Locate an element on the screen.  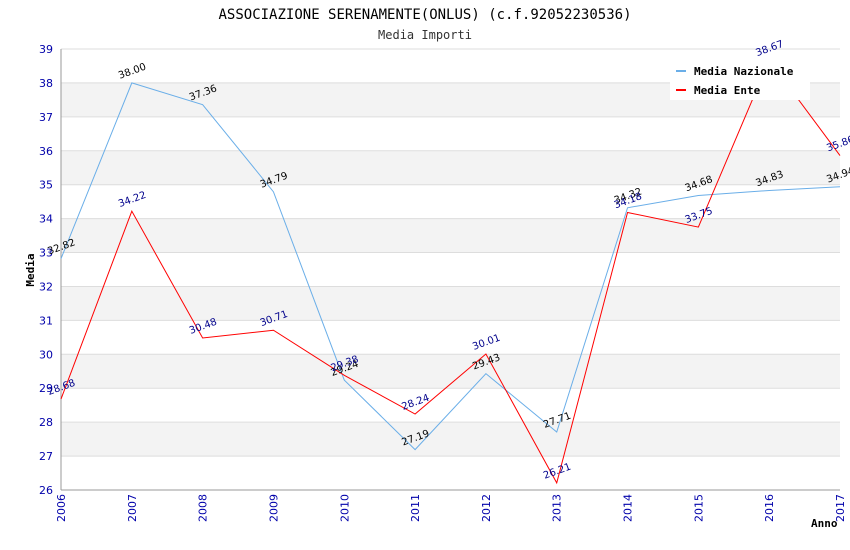
legend-label: Media Ente is located at coordinates (727, 90).